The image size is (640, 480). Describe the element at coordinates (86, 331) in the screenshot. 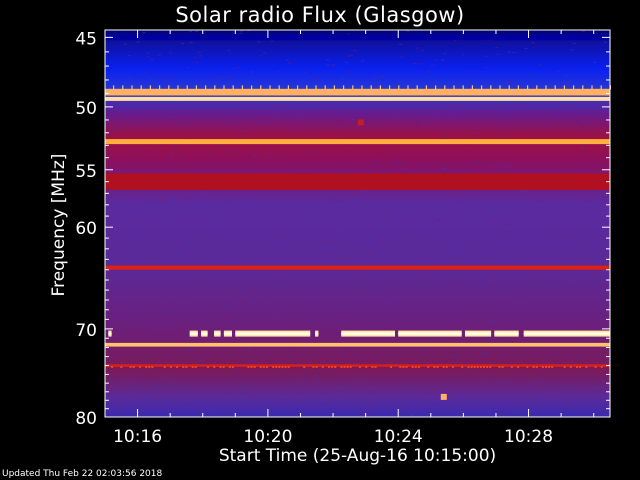

I see `y-tick-label: 70` at that location.